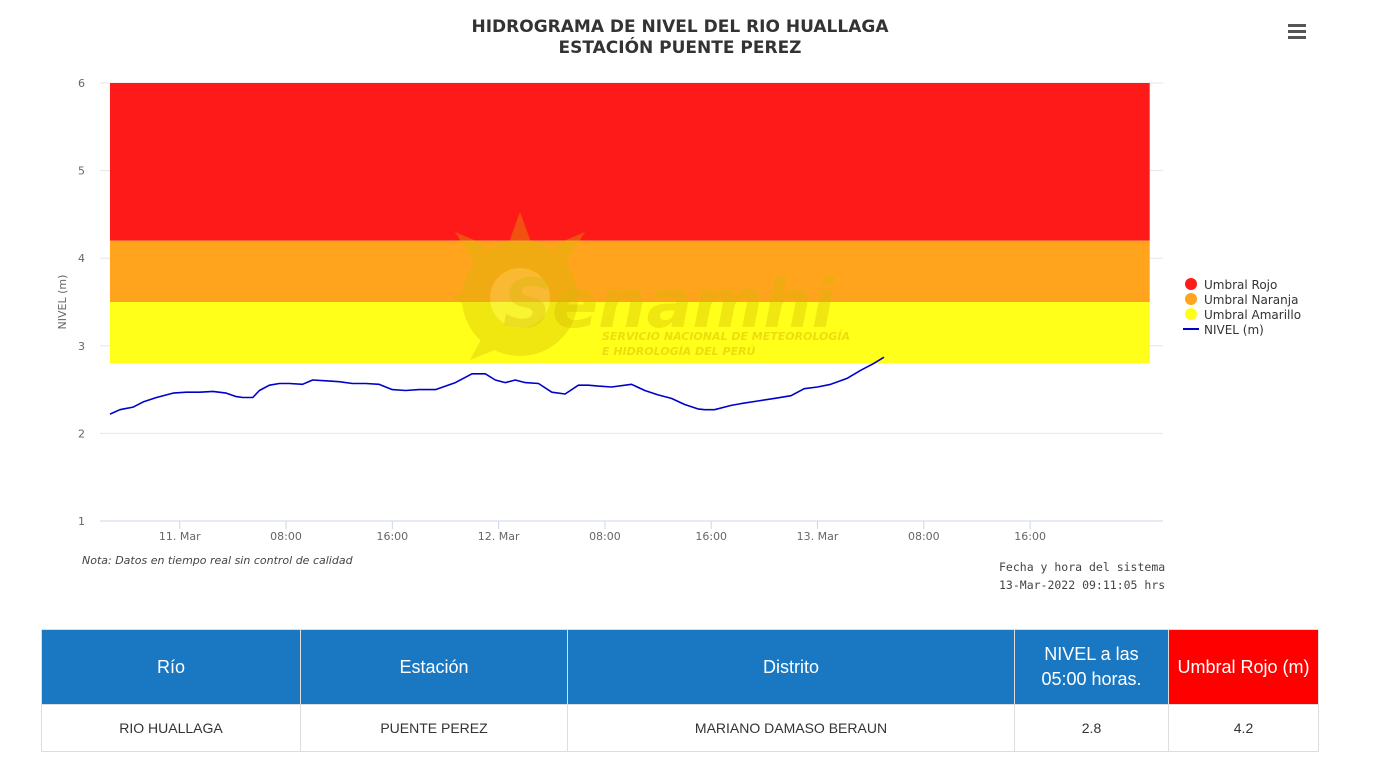 The width and height of the screenshot is (1381, 781). Describe the element at coordinates (81, 171) in the screenshot. I see `y-tick-label: 5` at that location.